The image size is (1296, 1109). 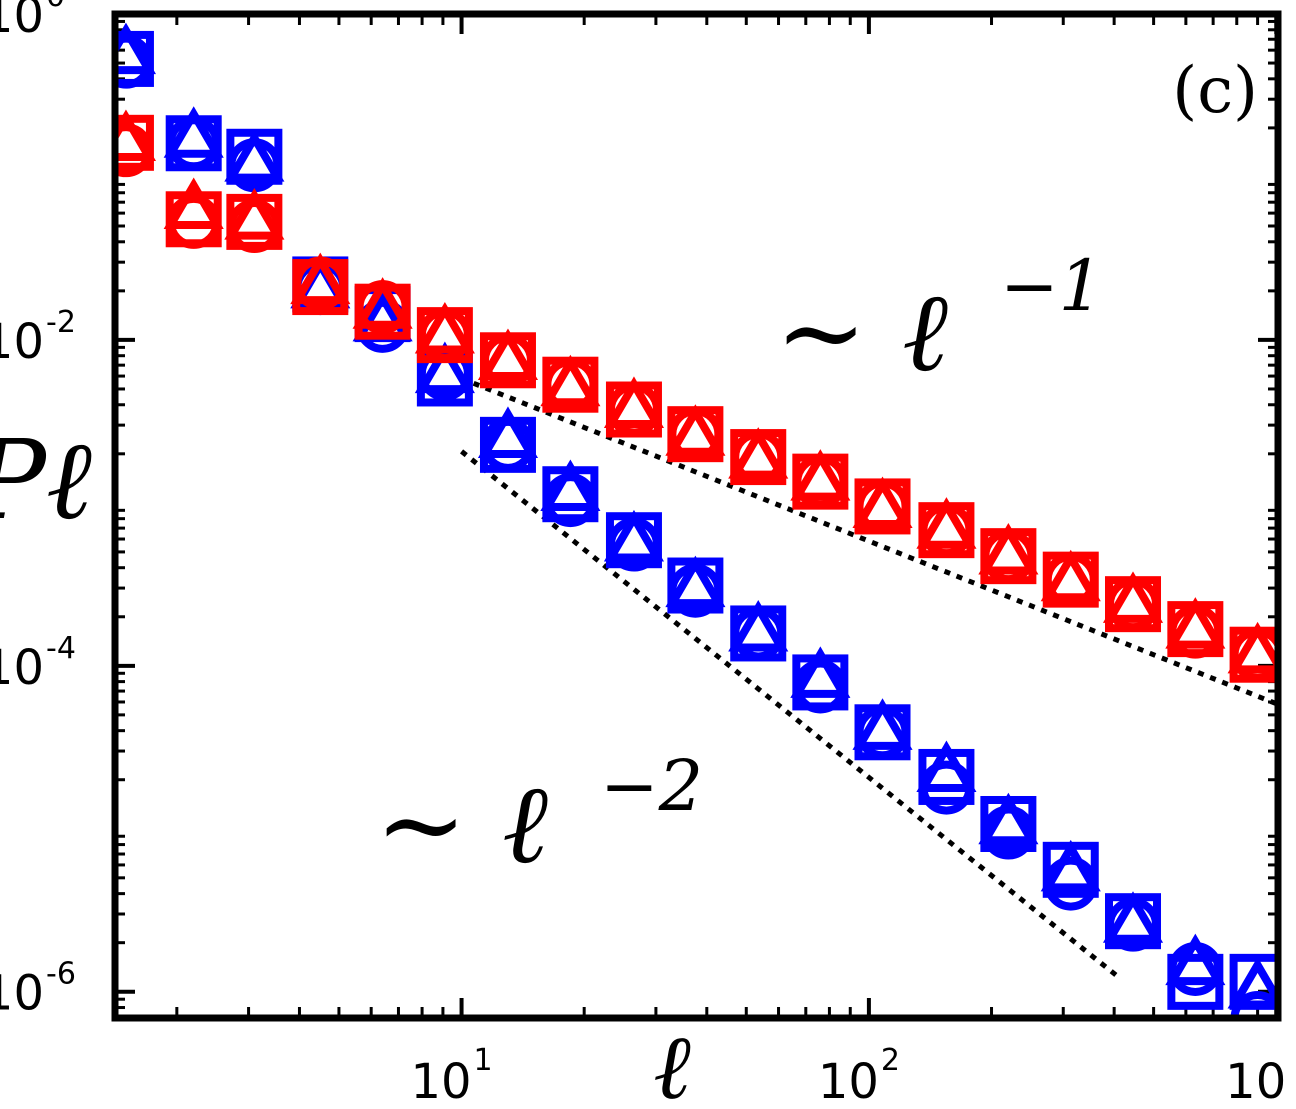 I want to click on x-tick-label-exponent: 2, so click(x=890, y=1060).